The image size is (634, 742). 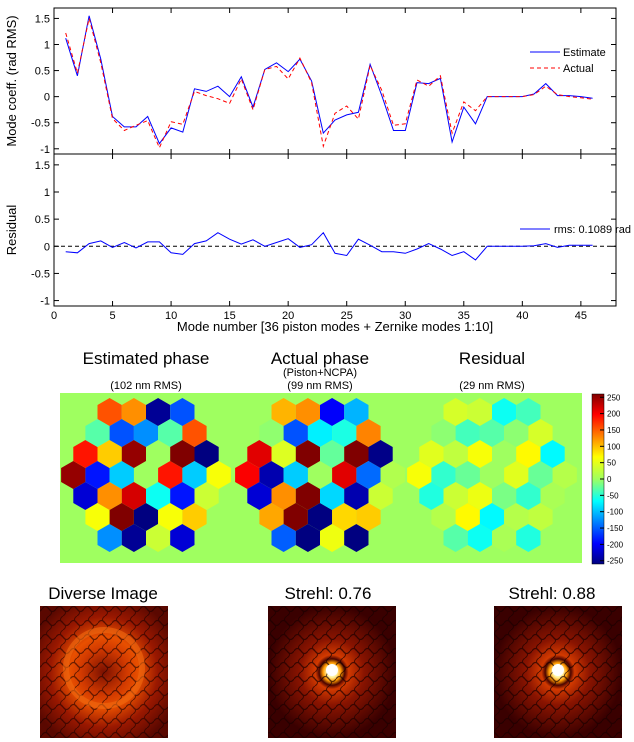 What do you see at coordinates (615, 561) in the screenshot?
I see `colorbar-tick-label: -250` at bounding box center [615, 561].